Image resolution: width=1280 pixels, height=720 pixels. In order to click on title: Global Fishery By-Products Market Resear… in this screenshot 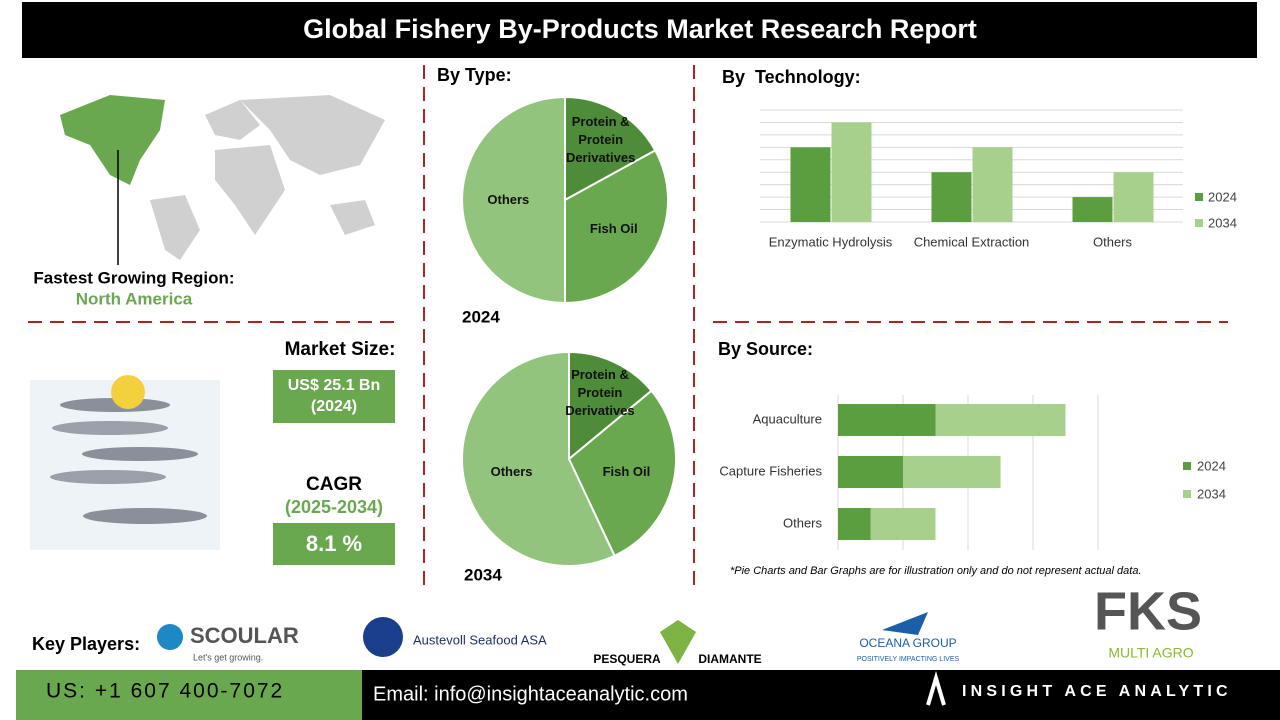, I will do `click(640, 29)`.